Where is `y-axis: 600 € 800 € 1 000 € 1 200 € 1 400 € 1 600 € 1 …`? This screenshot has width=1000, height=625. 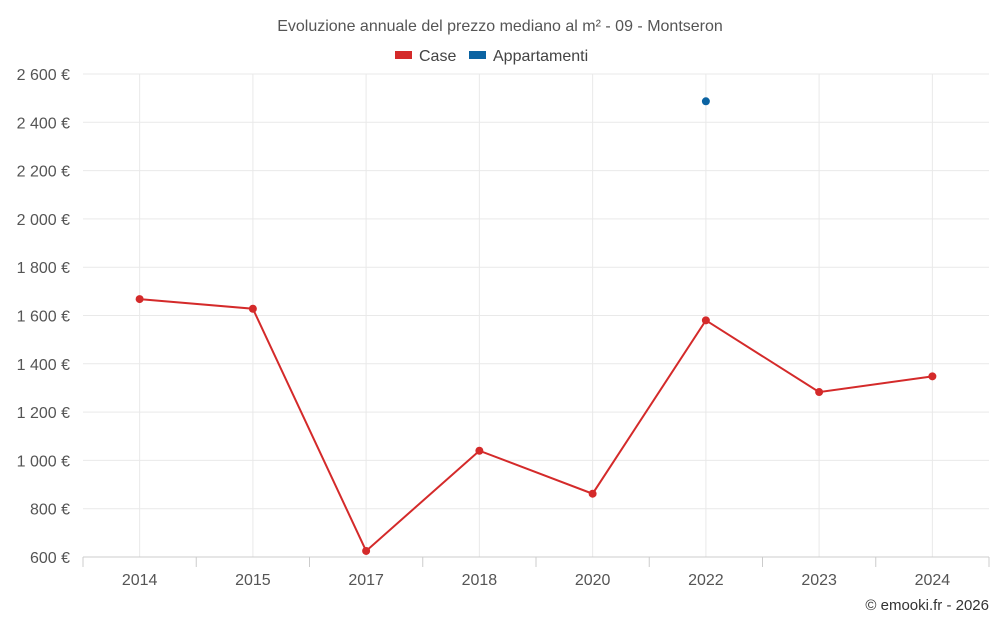 y-axis: 600 € 800 € 1 000 € 1 200 € 1 400 € 1 600 € 1 … is located at coordinates (43, 317).